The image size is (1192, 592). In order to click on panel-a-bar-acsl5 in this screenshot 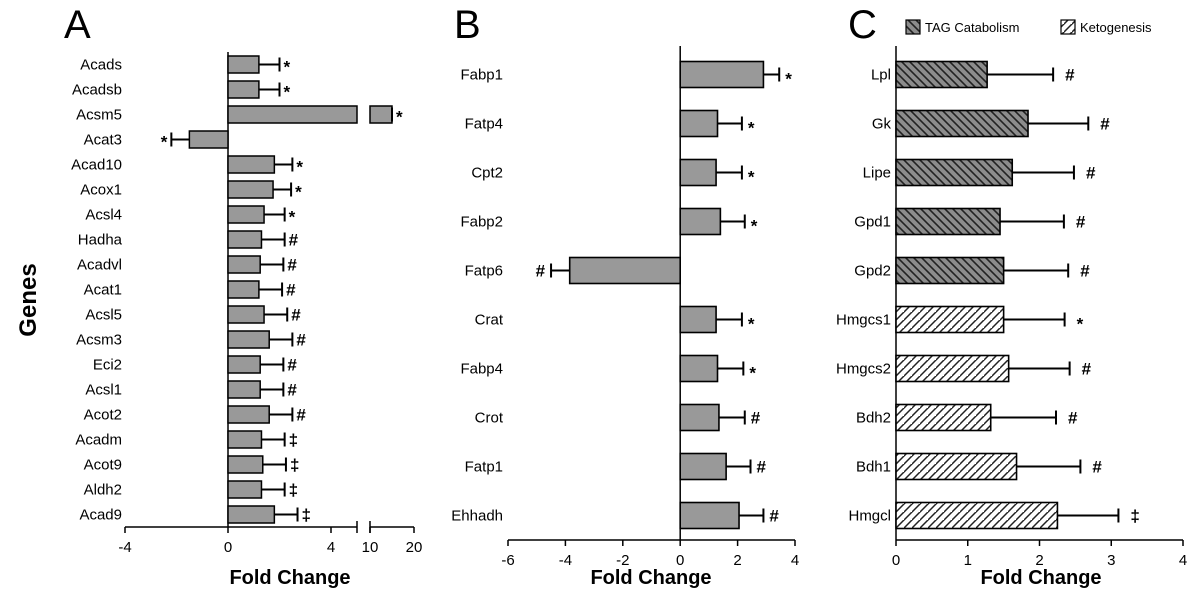, I will do `click(246, 314)`.